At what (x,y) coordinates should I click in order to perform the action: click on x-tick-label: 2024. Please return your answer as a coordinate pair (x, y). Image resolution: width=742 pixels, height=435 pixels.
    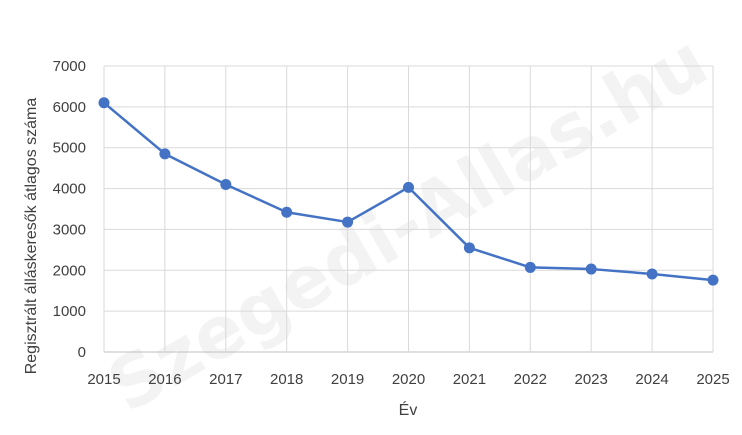
    Looking at the image, I should click on (651, 379).